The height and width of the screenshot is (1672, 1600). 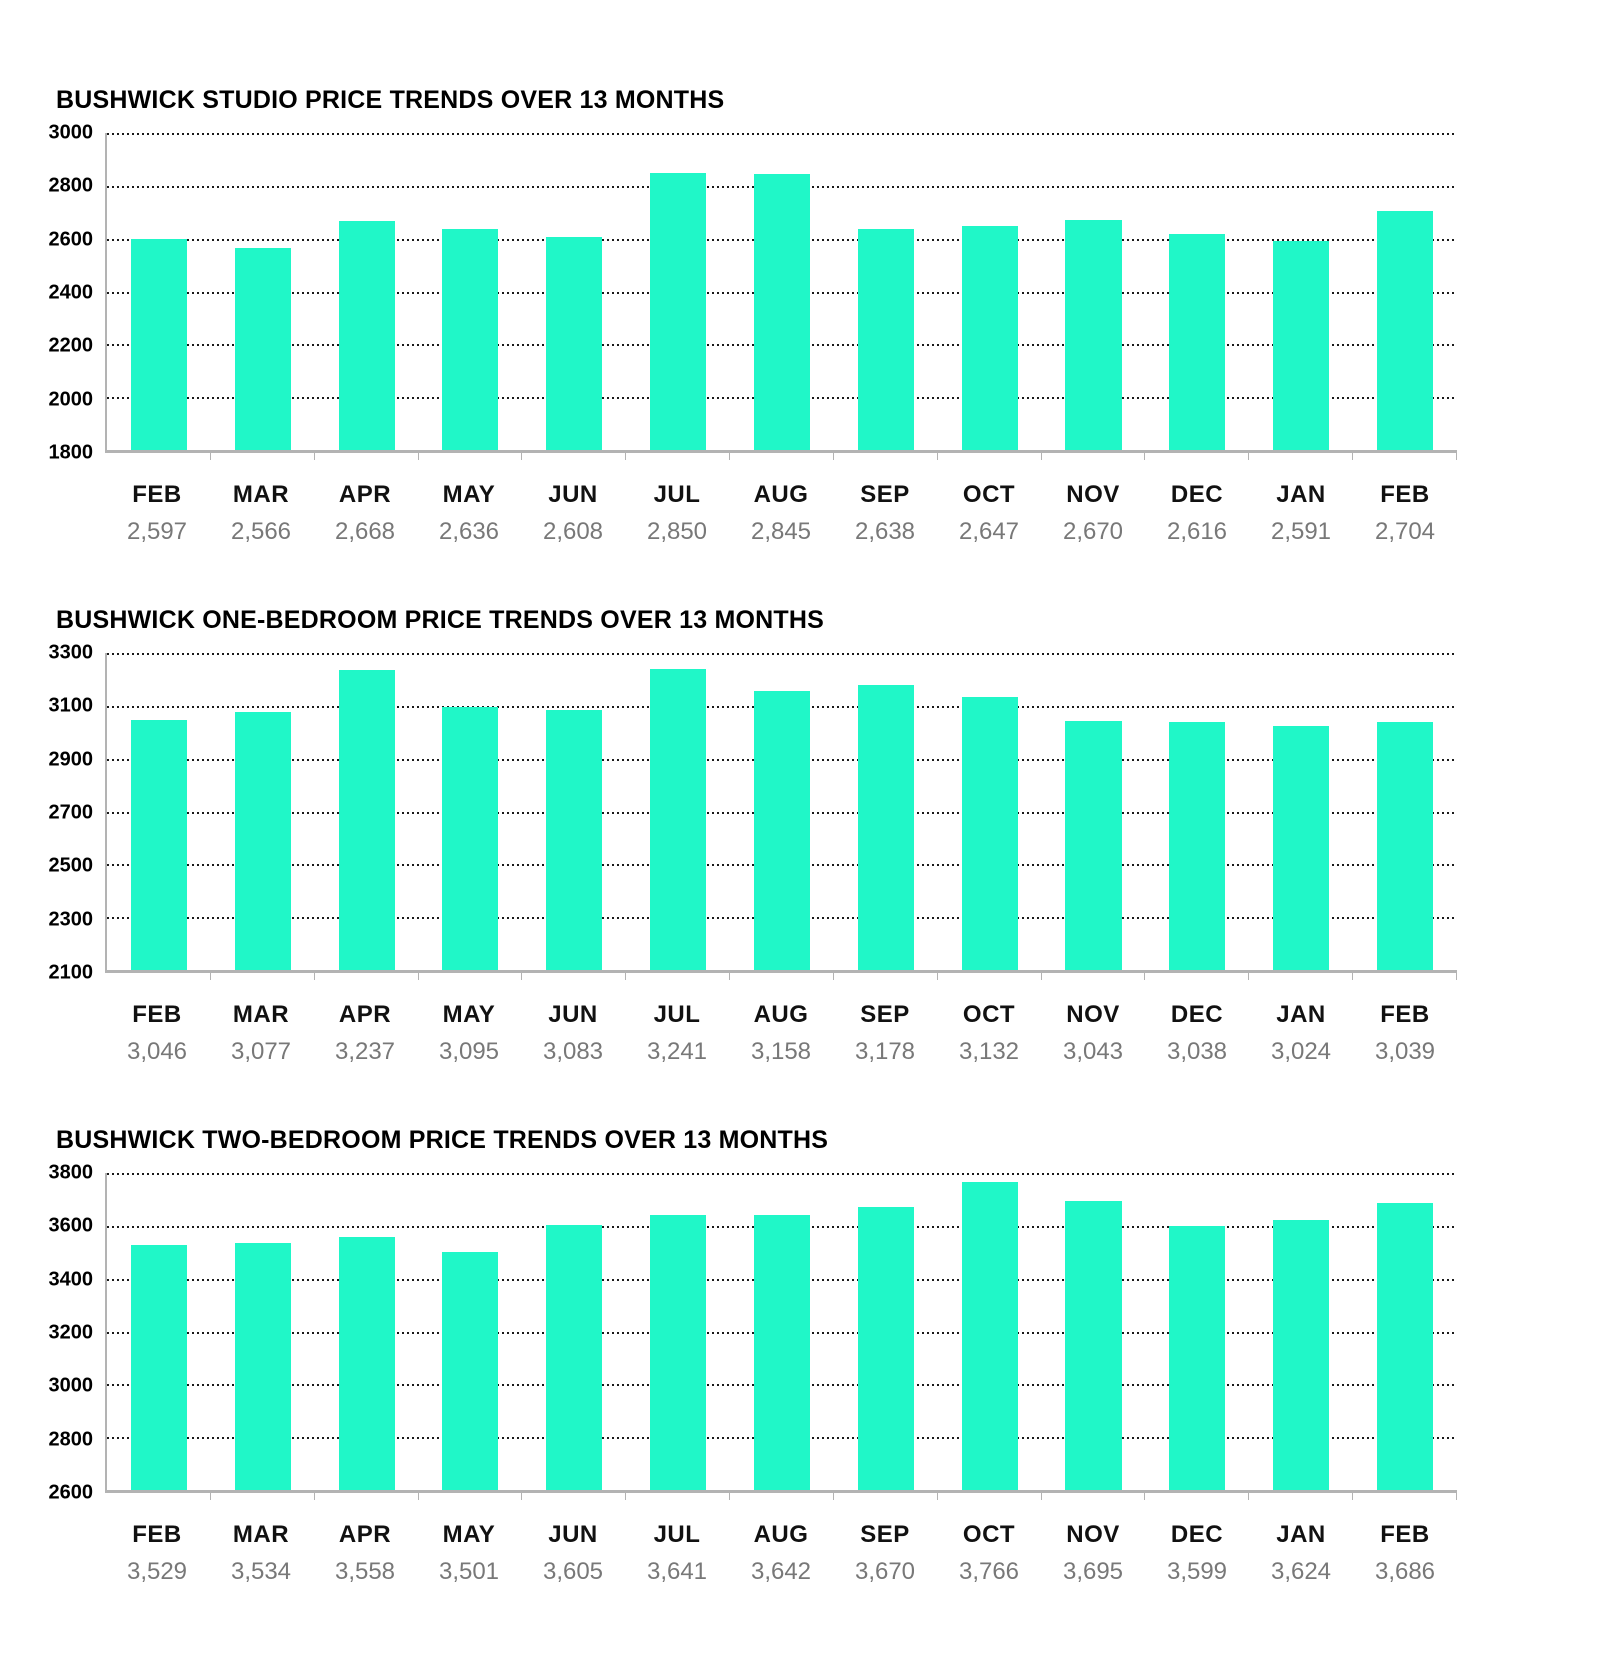 I want to click on value-label: 3,605, so click(x=573, y=1571).